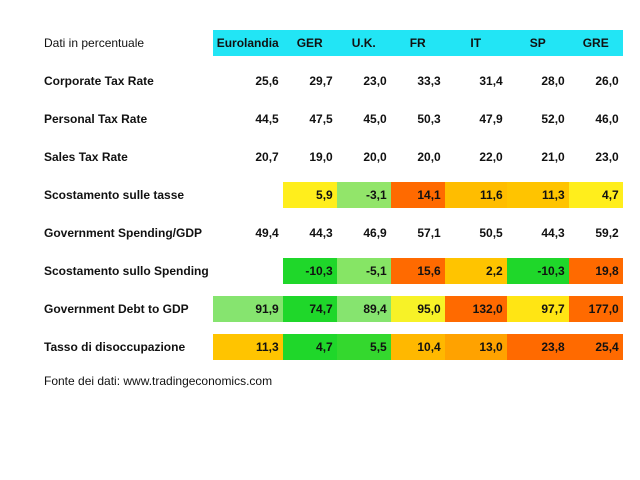 This screenshot has height=480, width=640. Describe the element at coordinates (267, 157) in the screenshot. I see `value-cell: 20,7` at that location.